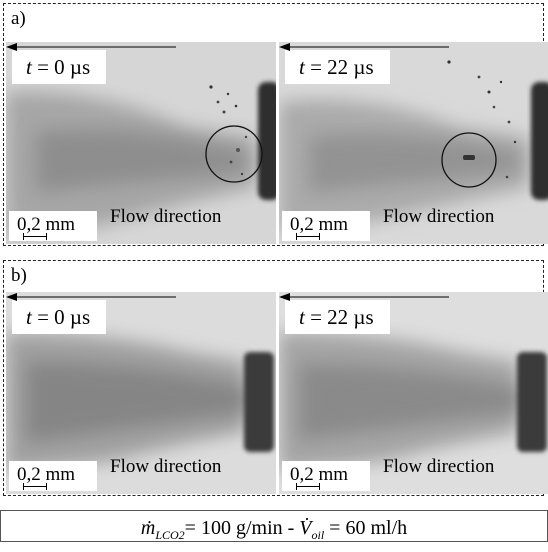 This screenshot has width=548, height=552. I want to click on conditions-caption: ṁLCO2= 100 g/min - V̇oil = 60 ml/h, so click(274, 526).